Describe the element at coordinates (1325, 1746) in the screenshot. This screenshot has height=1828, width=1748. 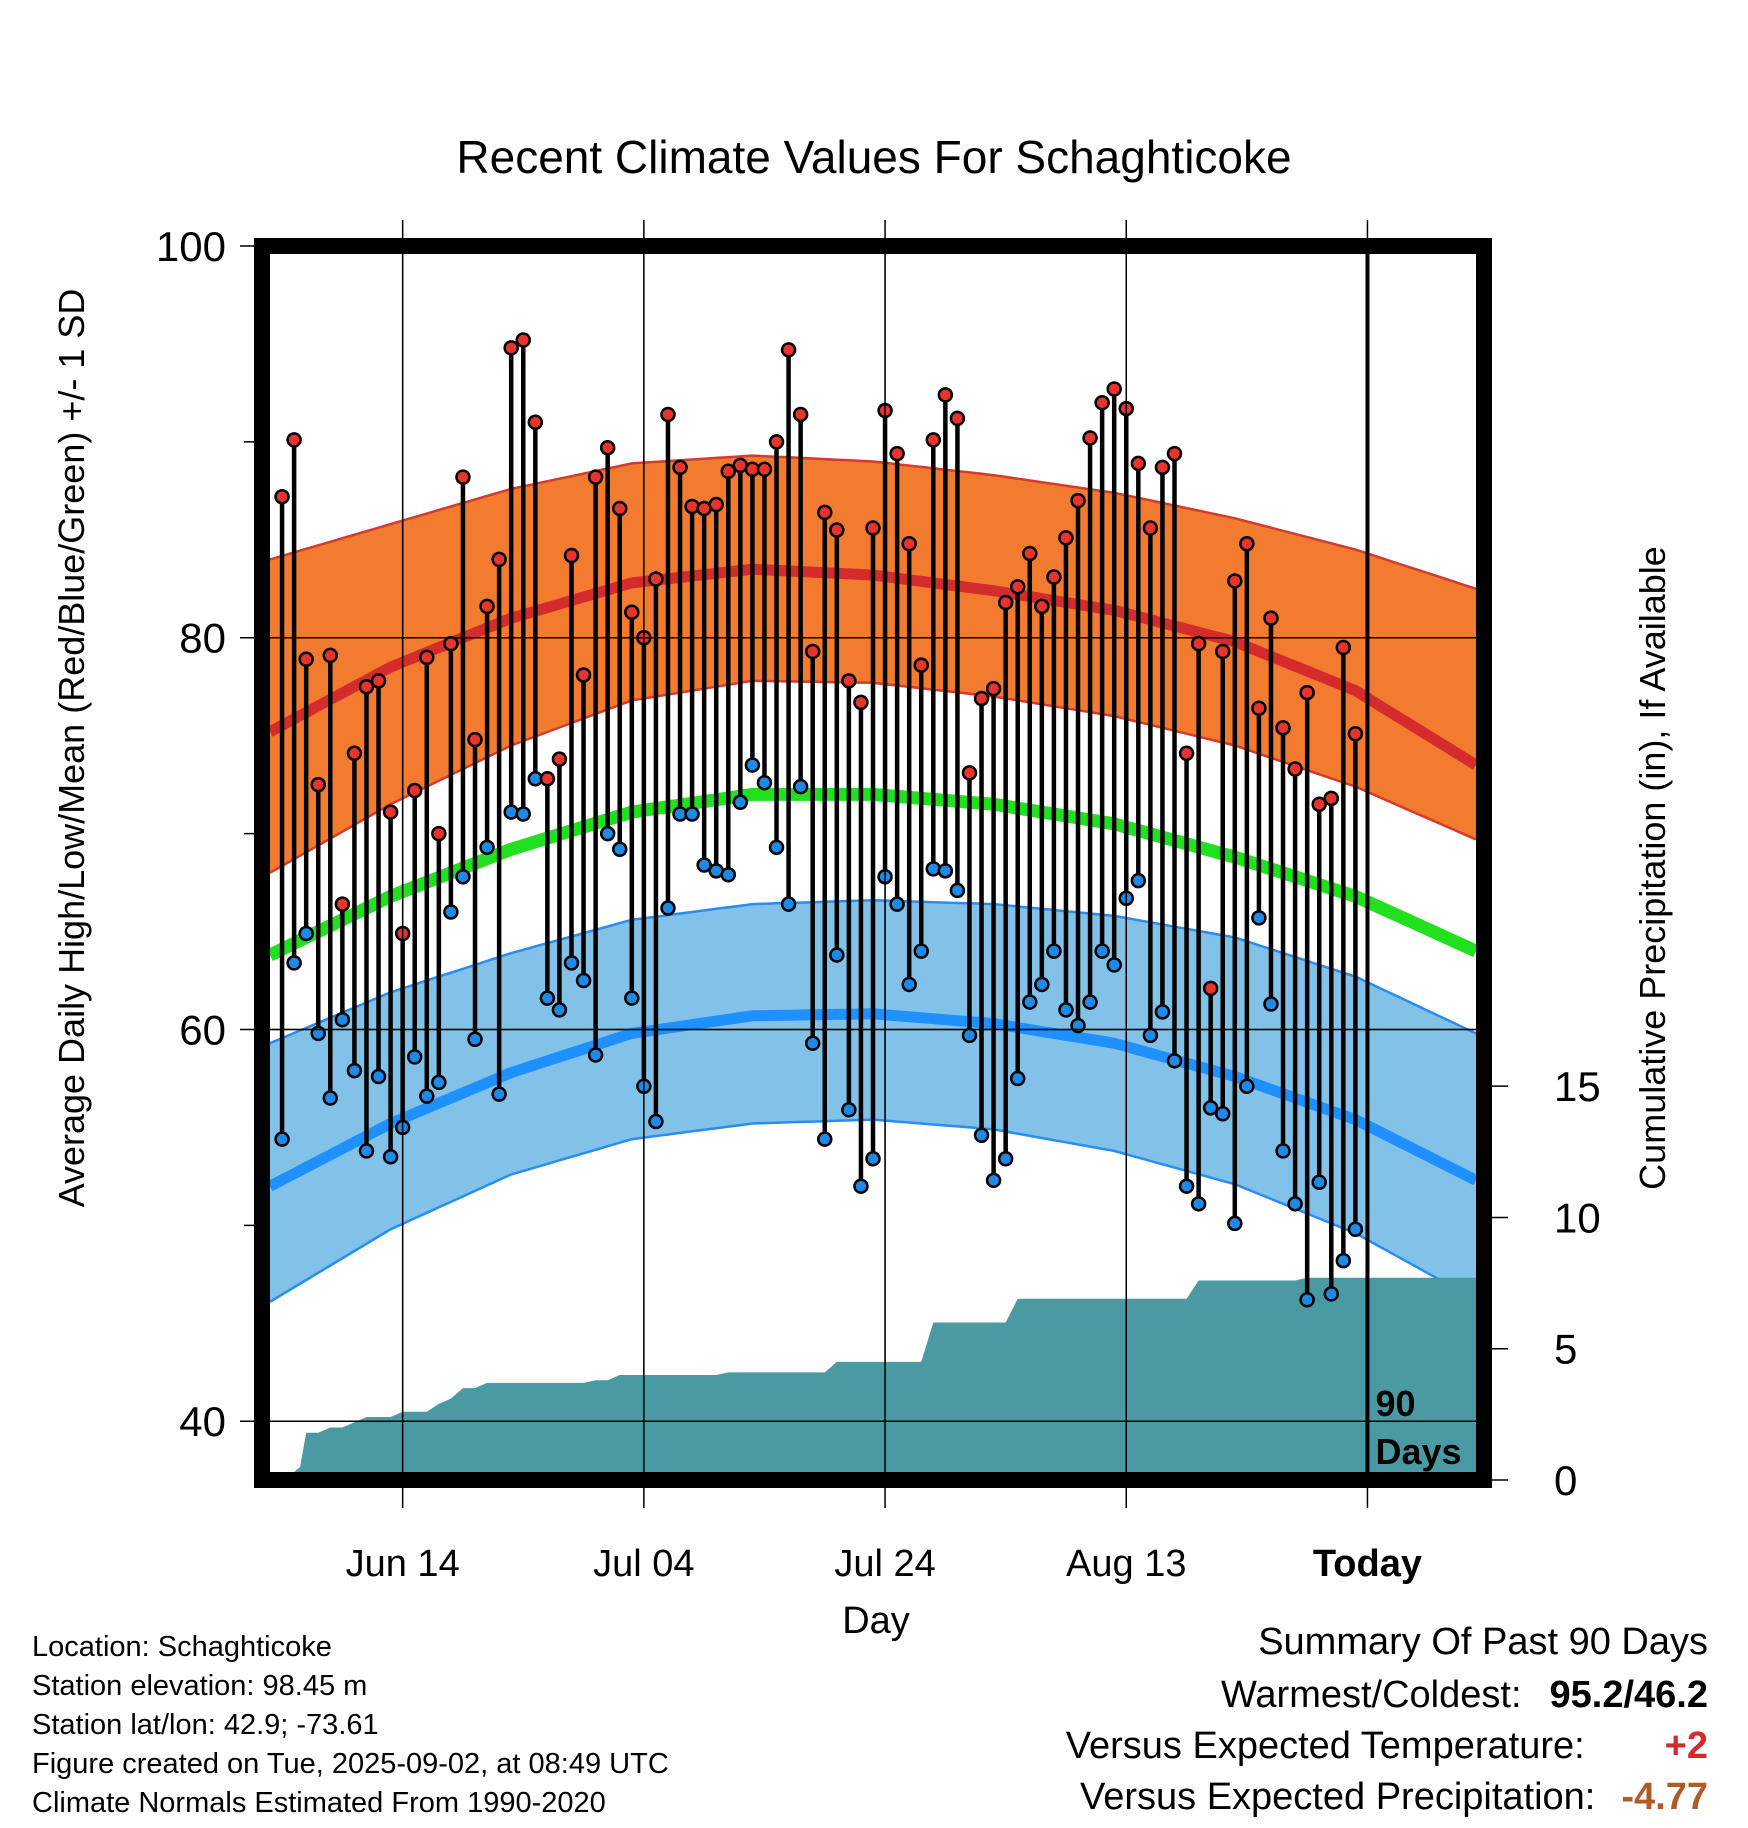
I see `temp-label: Versus Expected Temperature:` at that location.